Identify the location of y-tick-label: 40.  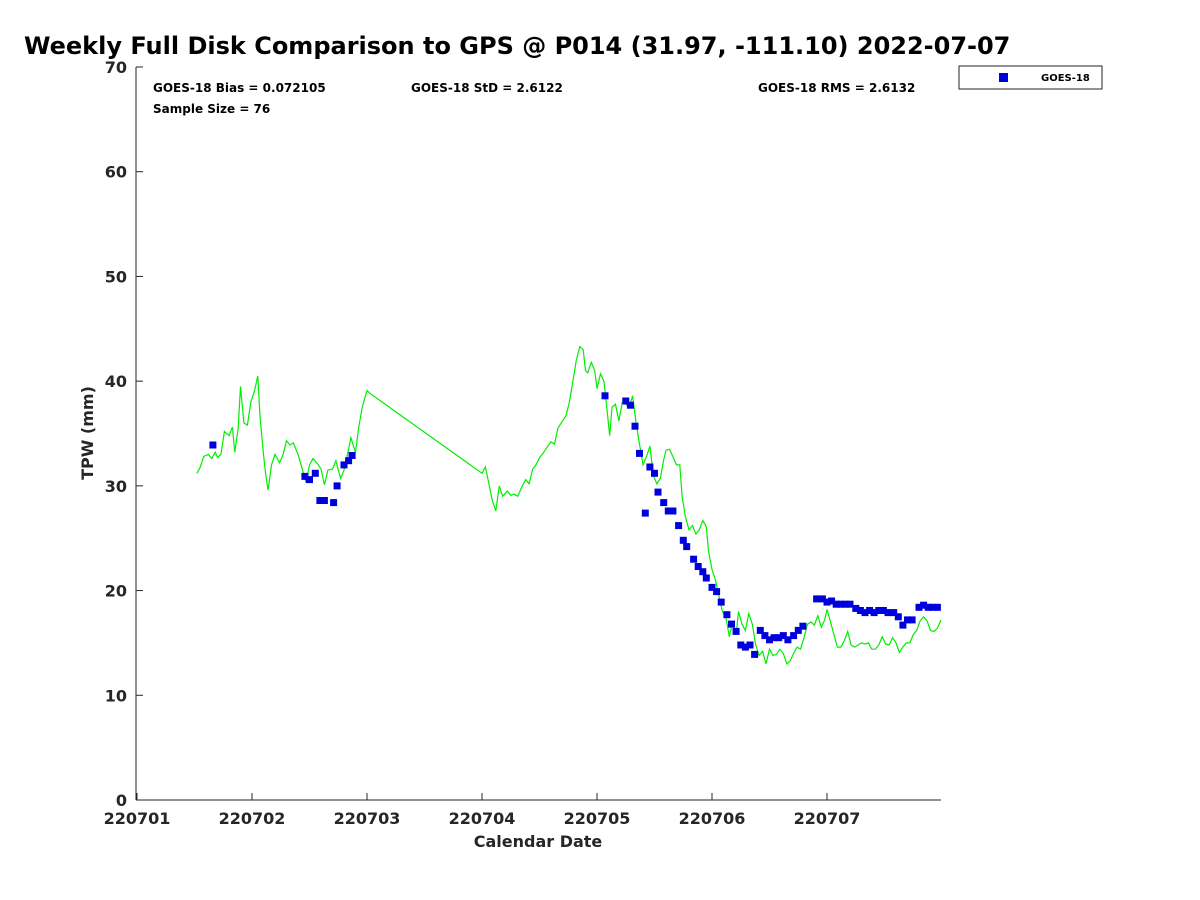
(116, 381).